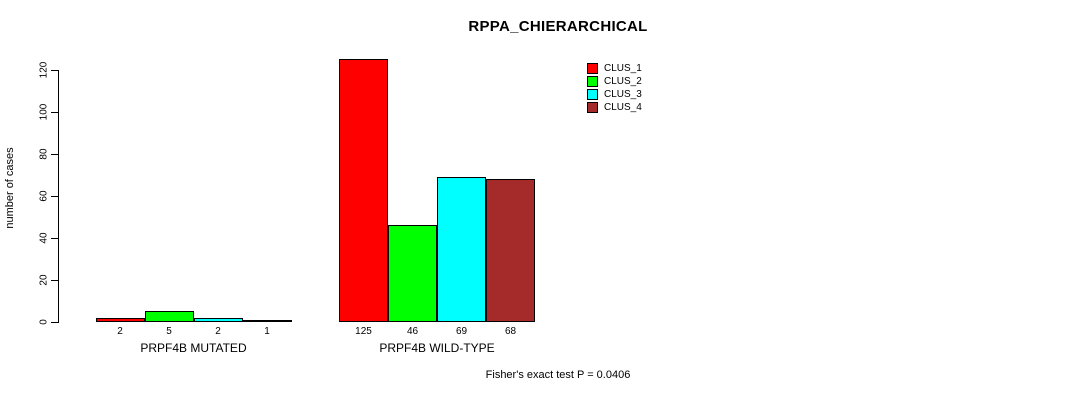 The width and height of the screenshot is (1090, 400). I want to click on chart-title: RPPA_CHIERARCHICAL, so click(558, 26).